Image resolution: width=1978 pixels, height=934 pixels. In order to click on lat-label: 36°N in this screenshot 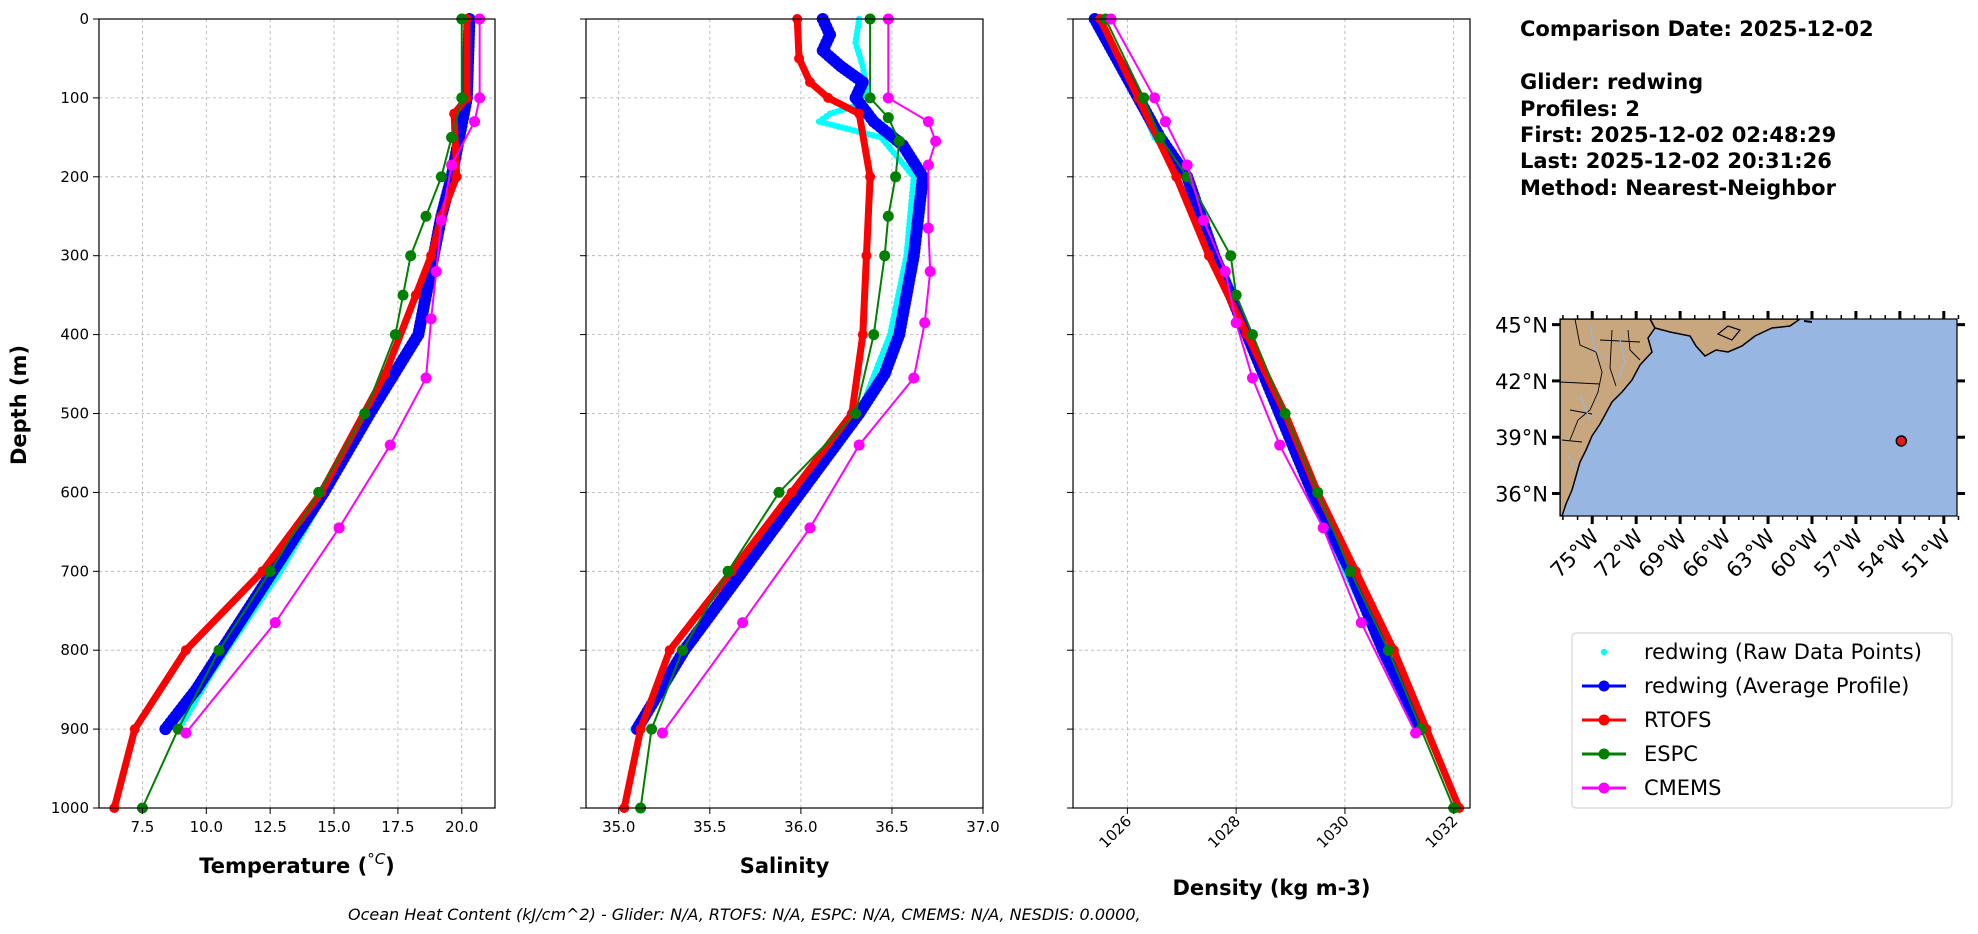, I will do `click(1521, 494)`.